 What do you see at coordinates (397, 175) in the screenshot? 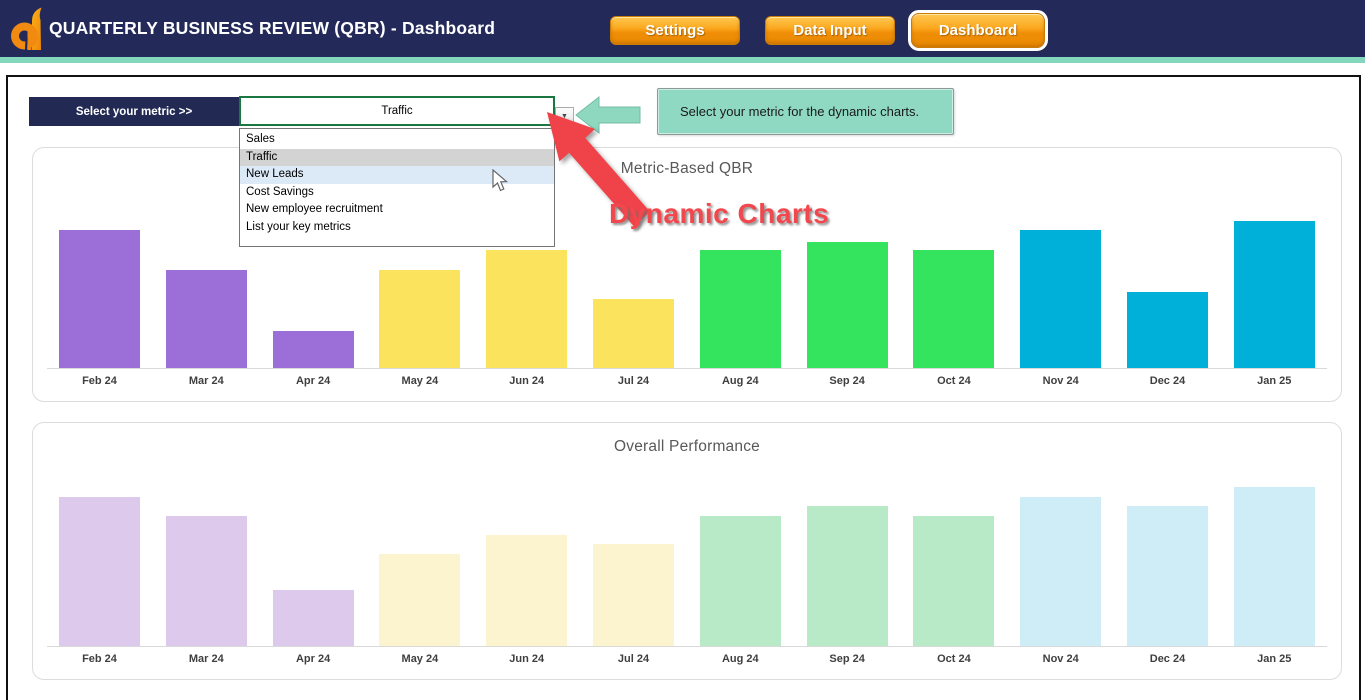
I see `dropdown-option-new-leads: New Leads` at bounding box center [397, 175].